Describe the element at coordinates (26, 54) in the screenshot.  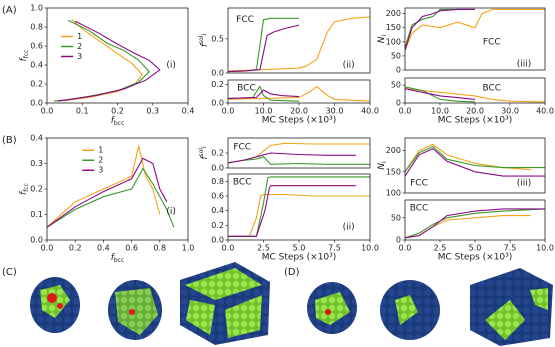
I see `label-sub: fcc` at that location.